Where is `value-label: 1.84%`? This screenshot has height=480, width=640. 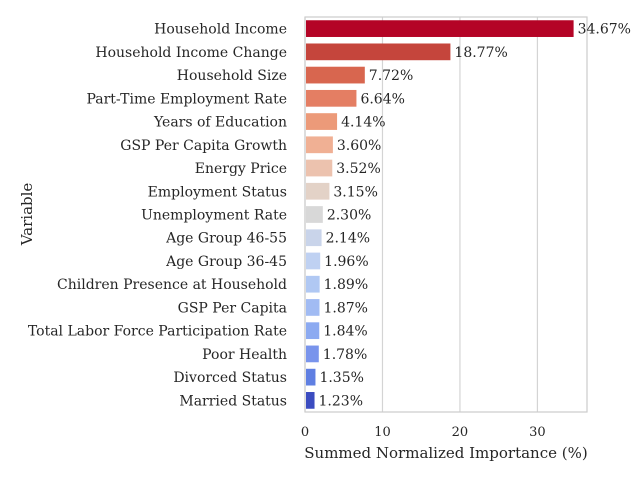 value-label: 1.84% is located at coordinates (345, 332).